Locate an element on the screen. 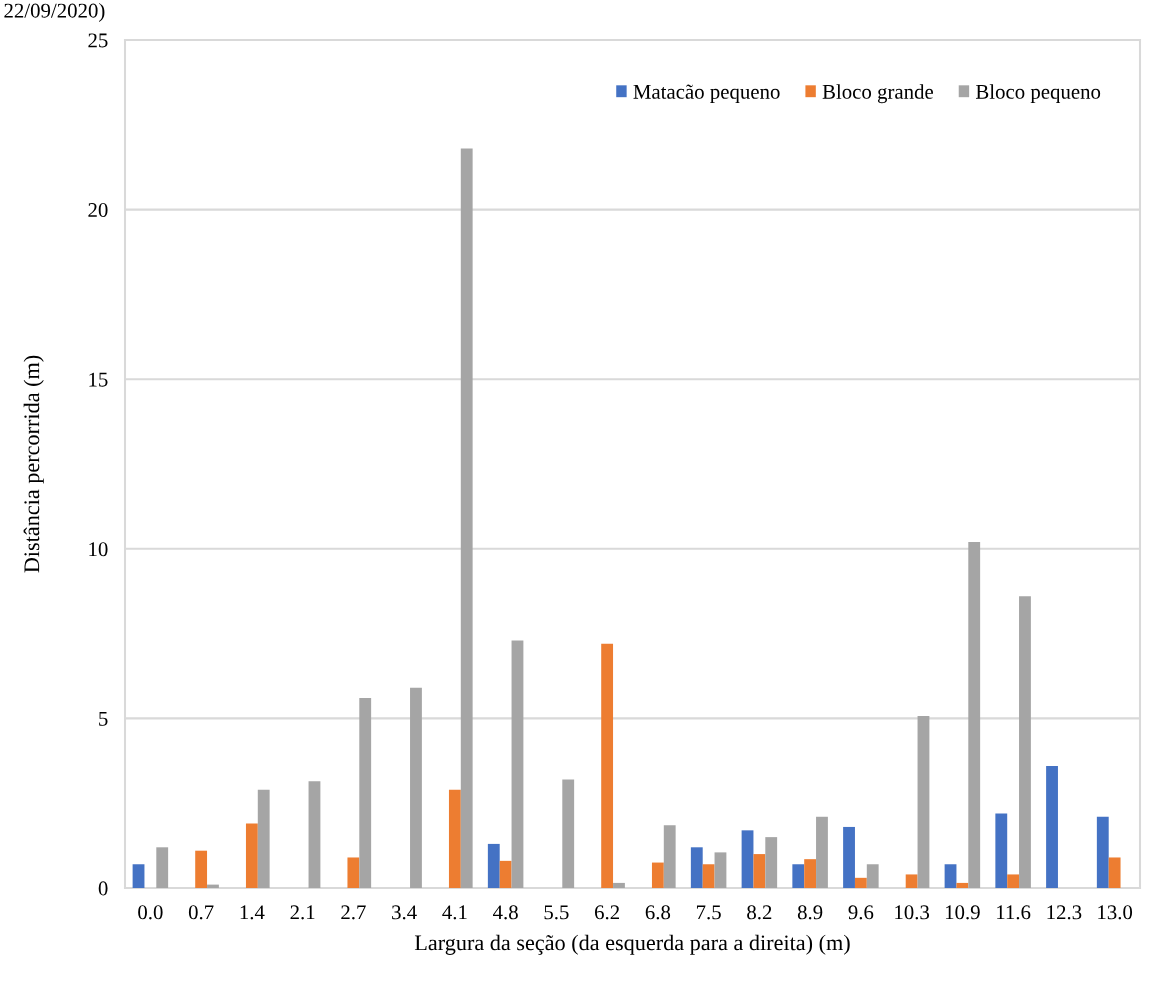 This screenshot has width=1161, height=1001. x-tick-label: 0.0 is located at coordinates (150, 912).